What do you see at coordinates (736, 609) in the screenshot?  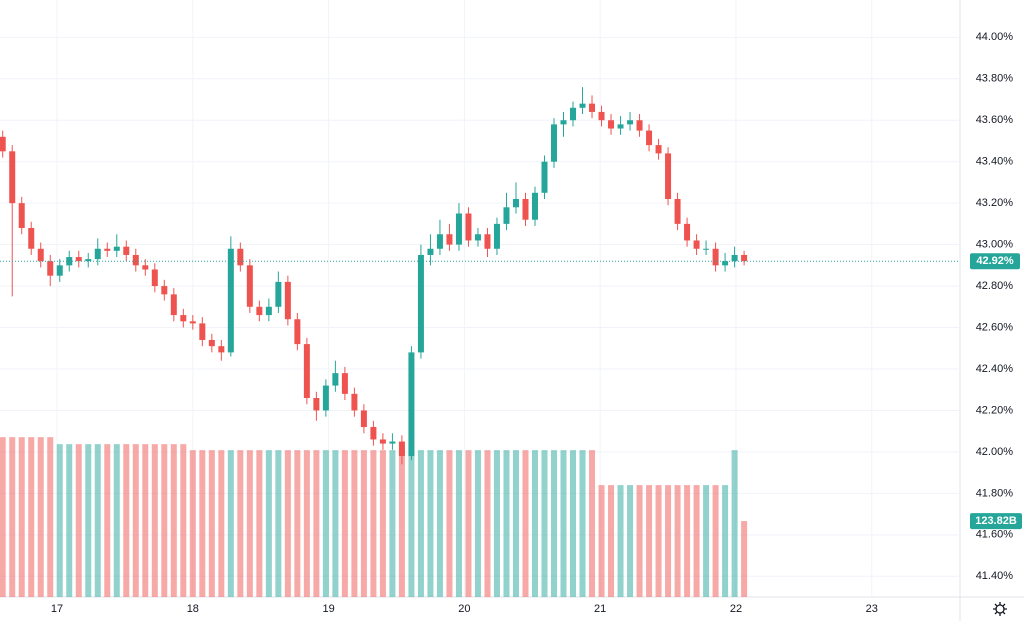 I see `x-tick-label: 22` at bounding box center [736, 609].